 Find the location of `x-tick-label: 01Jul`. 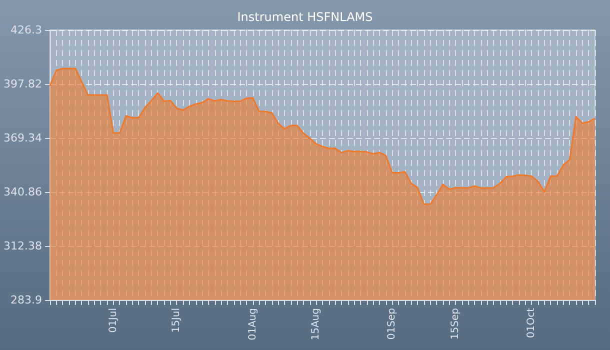

x-tick-label: 01Jul is located at coordinates (113, 320).